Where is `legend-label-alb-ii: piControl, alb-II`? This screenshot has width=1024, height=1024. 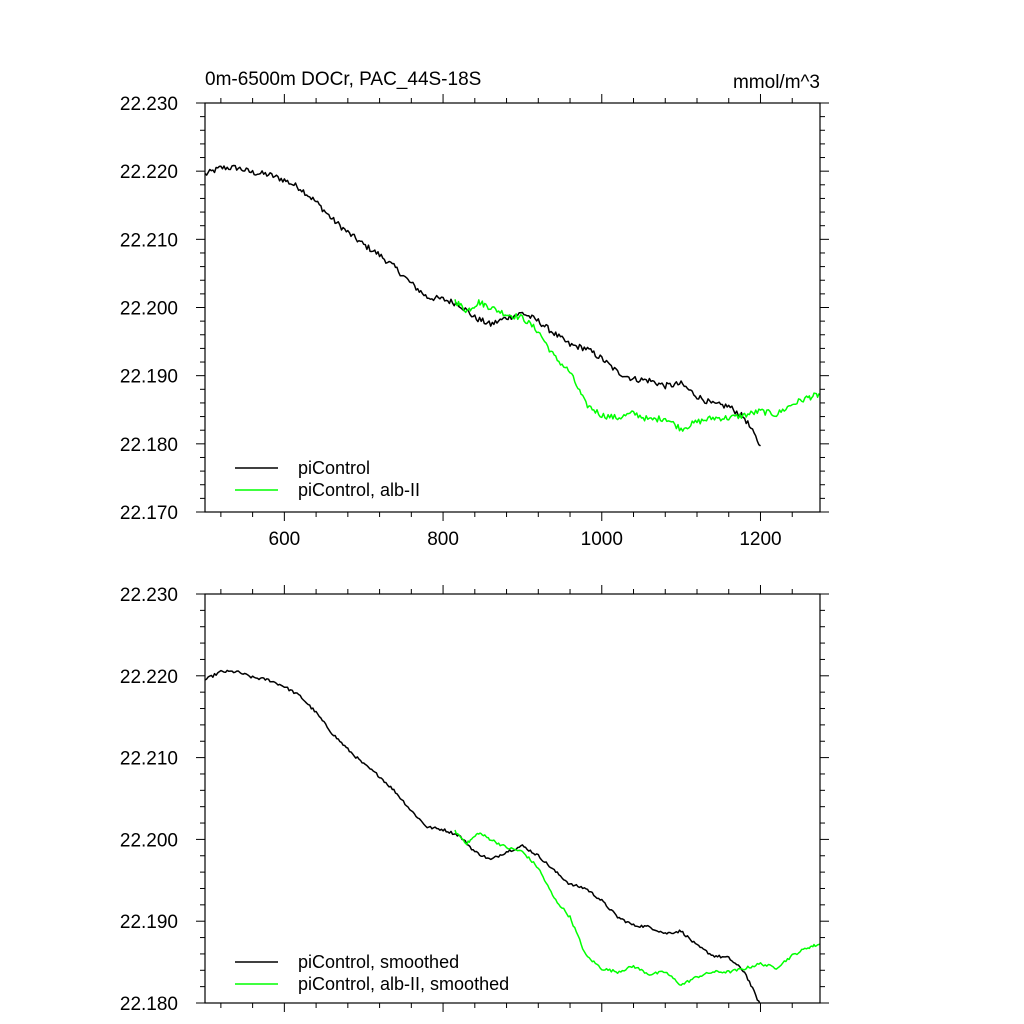 legend-label-alb-ii: piControl, alb-II is located at coordinates (359, 490).